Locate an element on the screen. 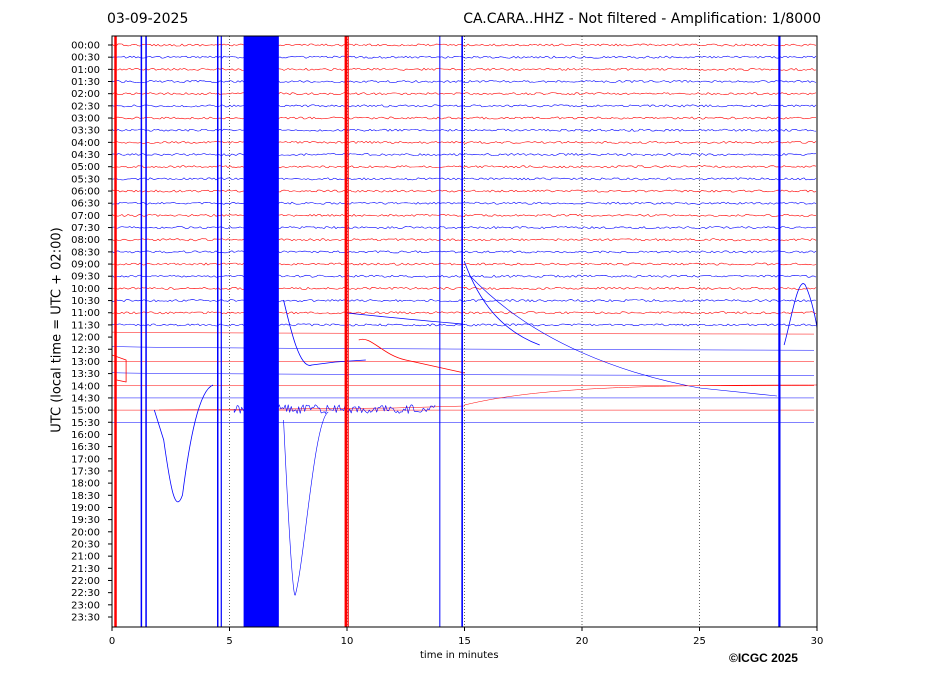 This screenshot has height=696, width=927. y-tick-label: 02:30 is located at coordinates (85, 106).